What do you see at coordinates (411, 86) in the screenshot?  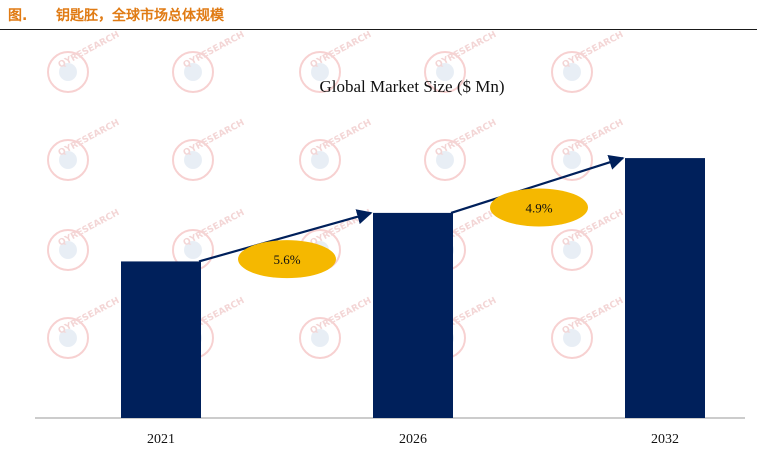 I see `chart-title: Global Market Size ($ Mn)` at bounding box center [411, 86].